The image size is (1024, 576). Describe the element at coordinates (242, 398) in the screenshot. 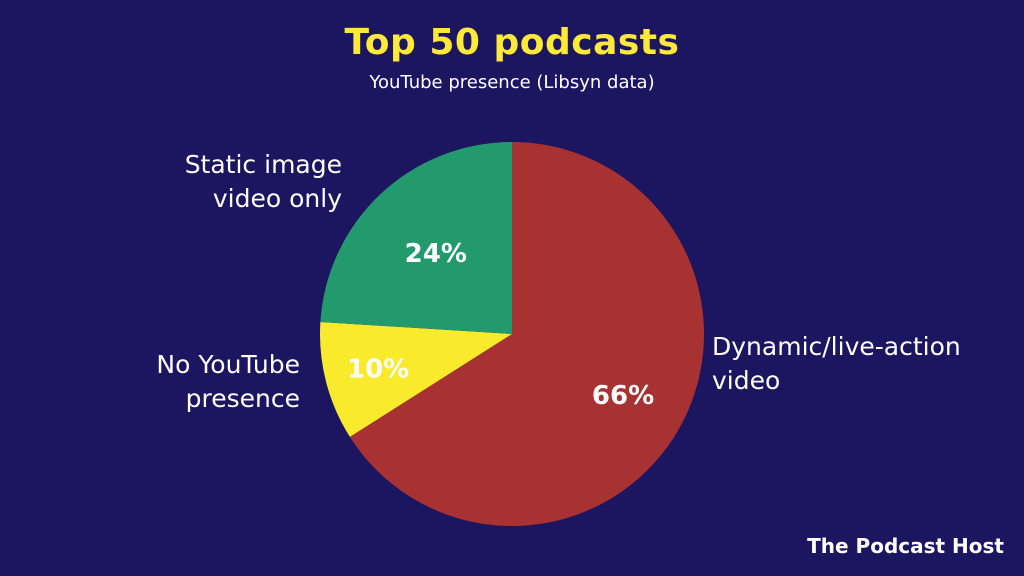

I see `slice-label-none-line2: presence` at that location.